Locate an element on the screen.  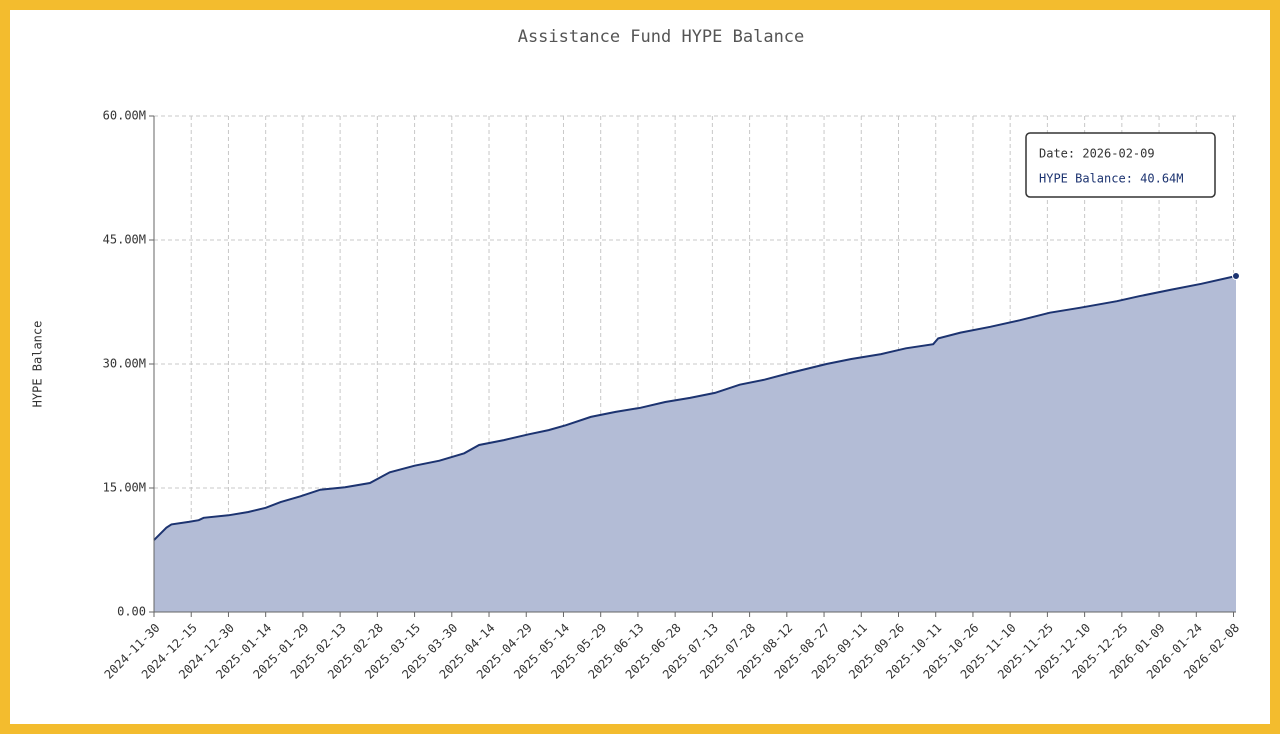
y-tick-label: 45.00M is located at coordinates (124, 240).